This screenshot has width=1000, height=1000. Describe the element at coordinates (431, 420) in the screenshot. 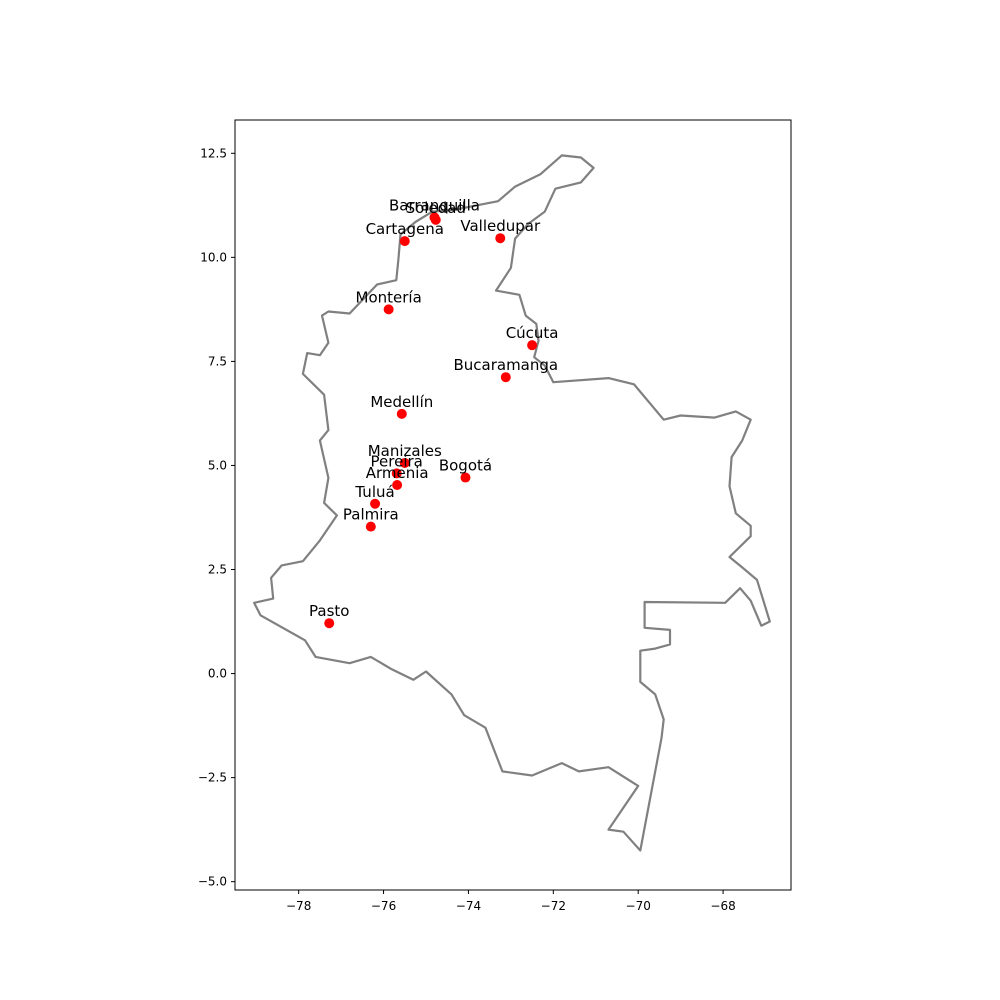

I see `city-markers` at that location.